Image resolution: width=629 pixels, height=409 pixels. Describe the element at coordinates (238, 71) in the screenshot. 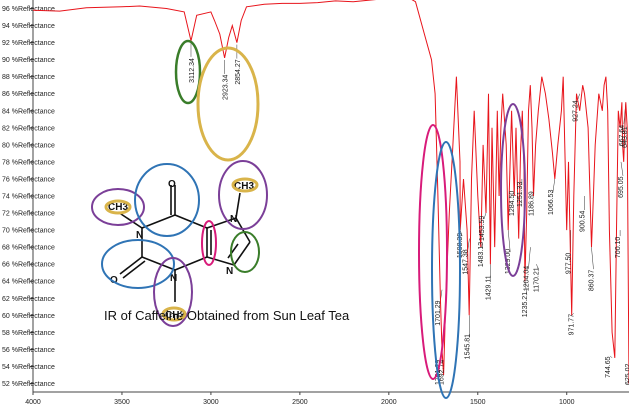

I see `peak-label: 2854.27` at that location.